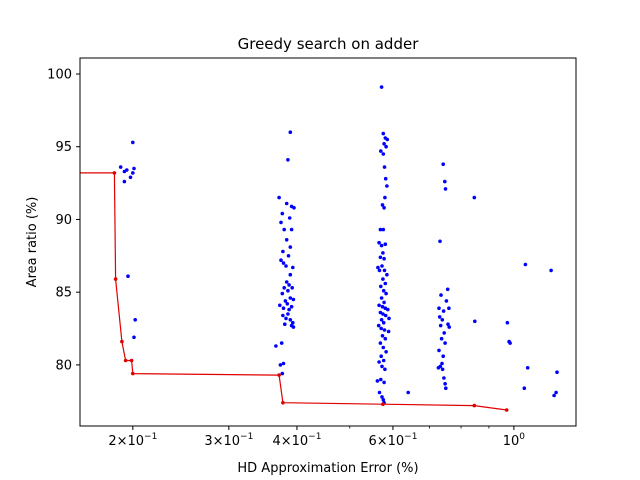 Image resolution: width=640 pixels, height=480 pixels. I want to click on x-tick-label: 4×10⁻¹, so click(296, 440).